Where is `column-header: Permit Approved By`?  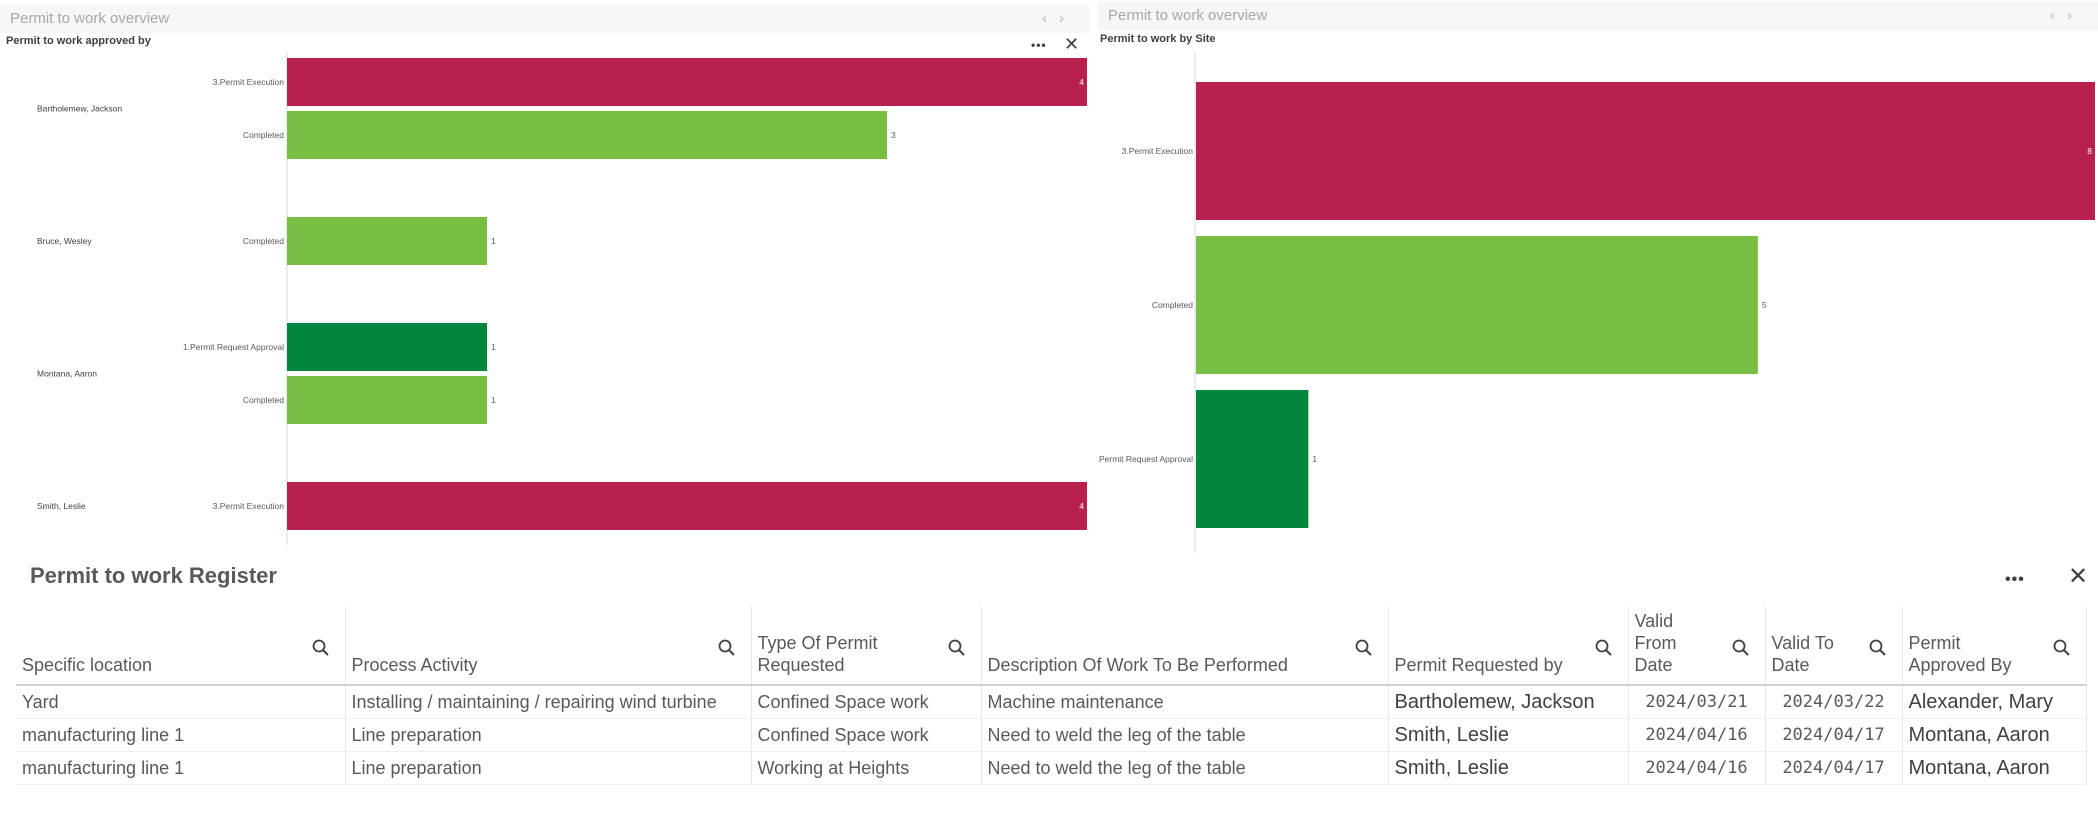
column-header: Permit Approved By is located at coordinates (1994, 646).